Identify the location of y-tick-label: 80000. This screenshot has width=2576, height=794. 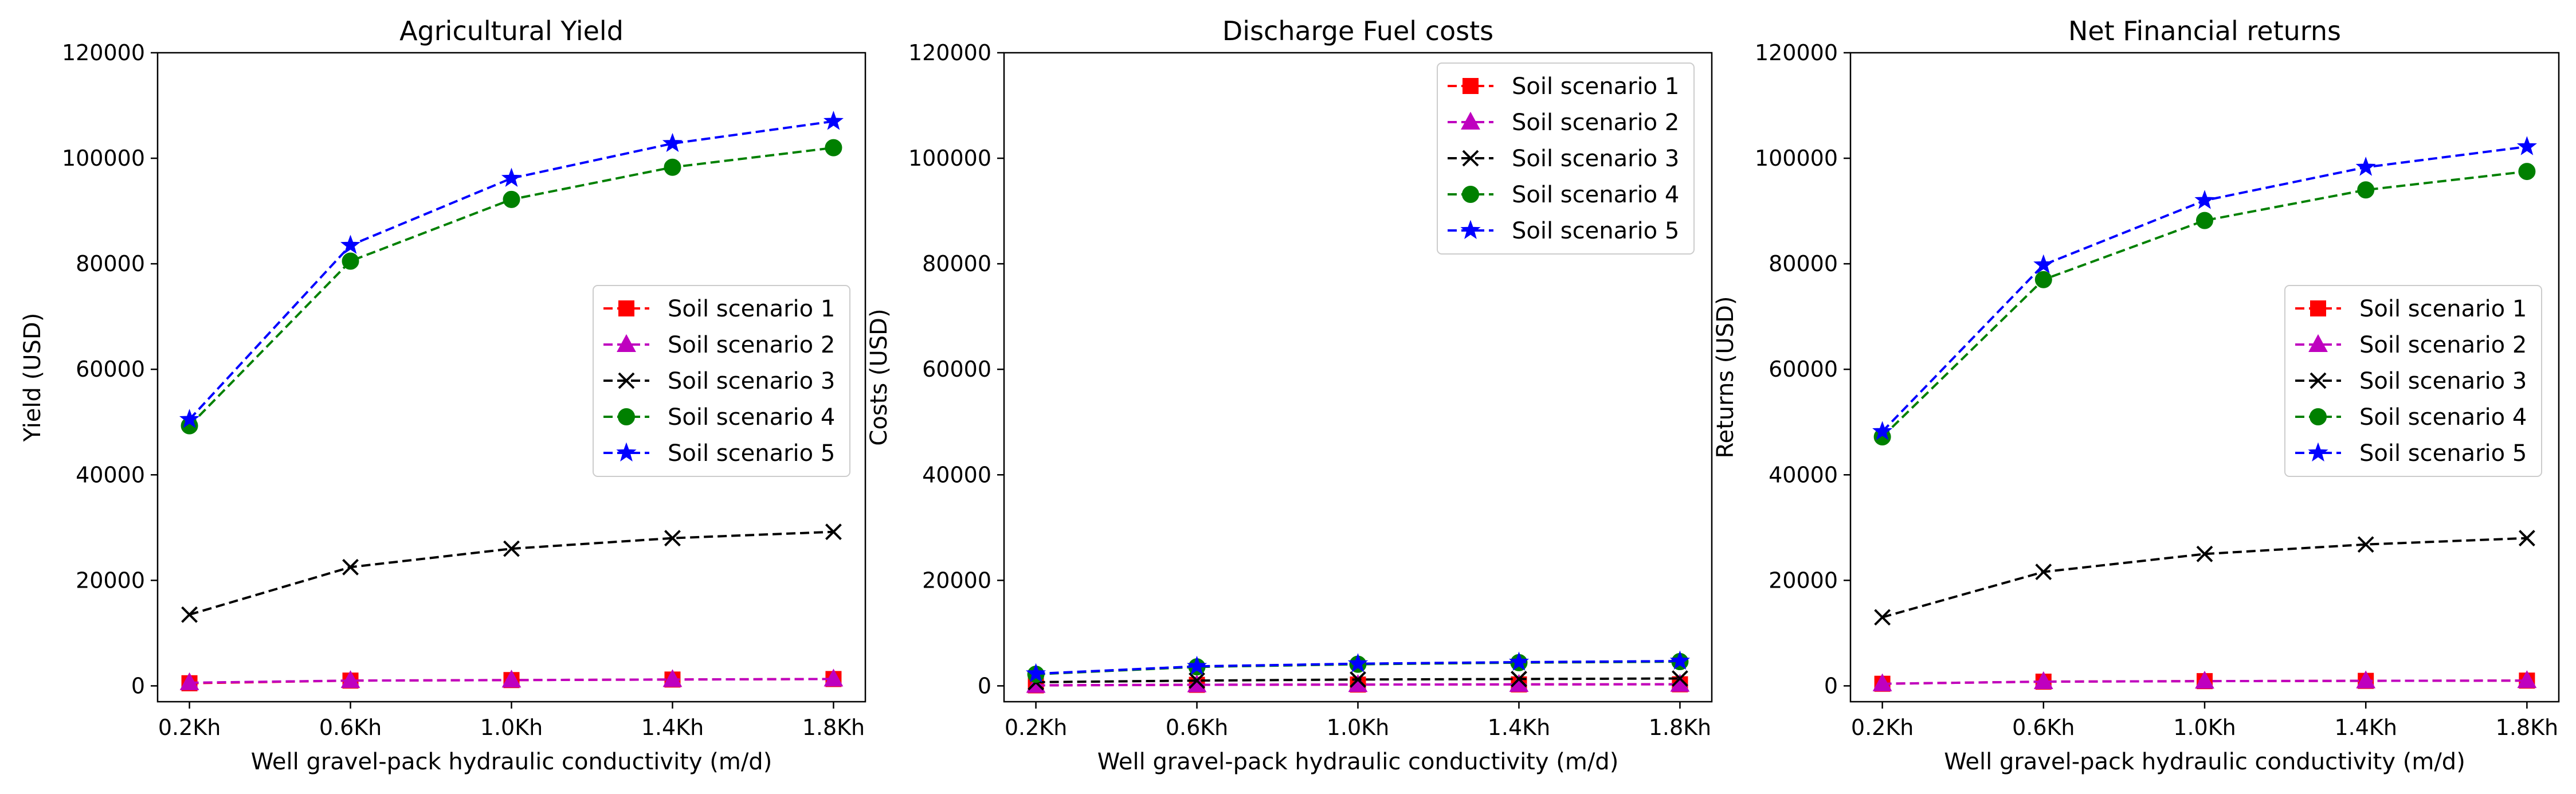
(1803, 263).